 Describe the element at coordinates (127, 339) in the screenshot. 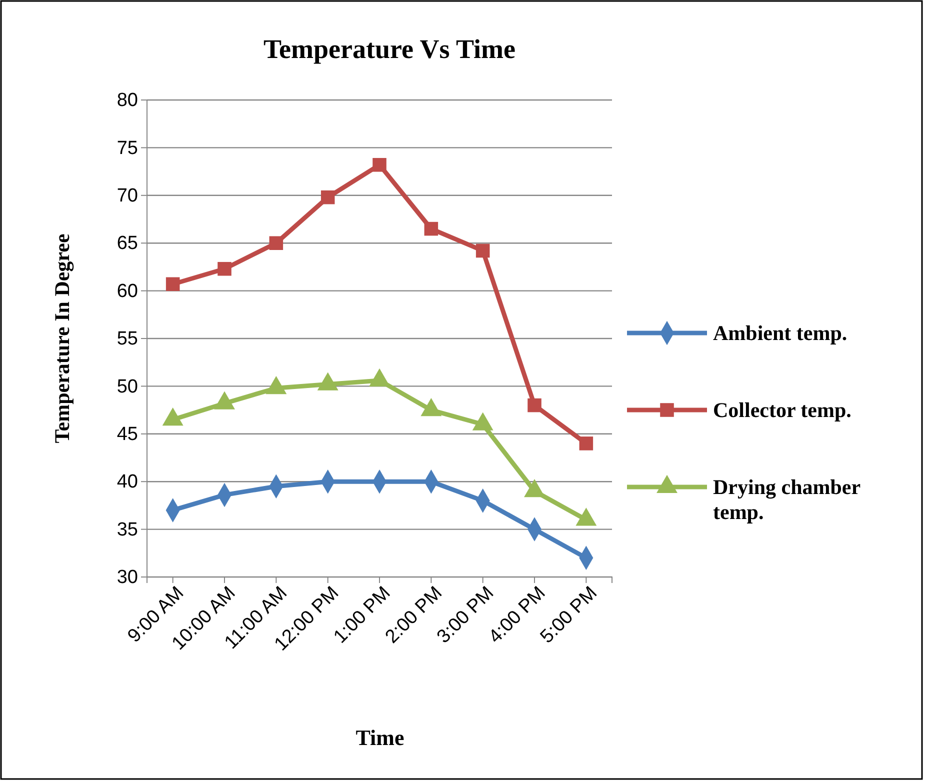

I see `y-tick-label: 55` at that location.